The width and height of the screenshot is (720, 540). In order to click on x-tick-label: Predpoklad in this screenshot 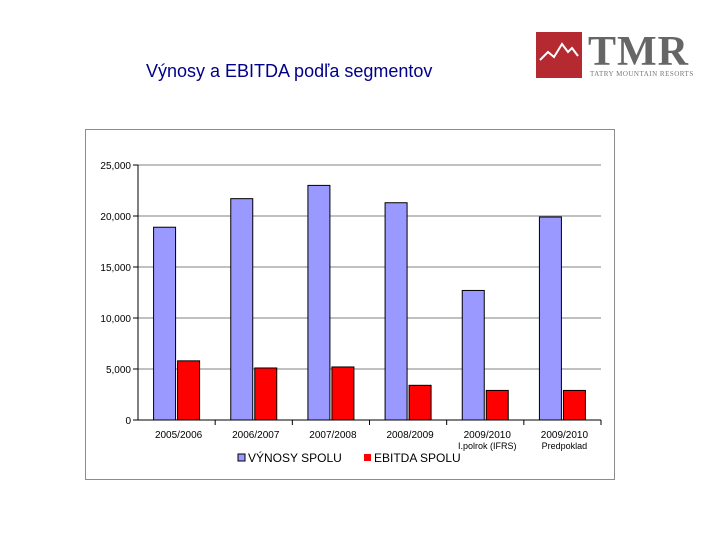, I will do `click(565, 446)`.